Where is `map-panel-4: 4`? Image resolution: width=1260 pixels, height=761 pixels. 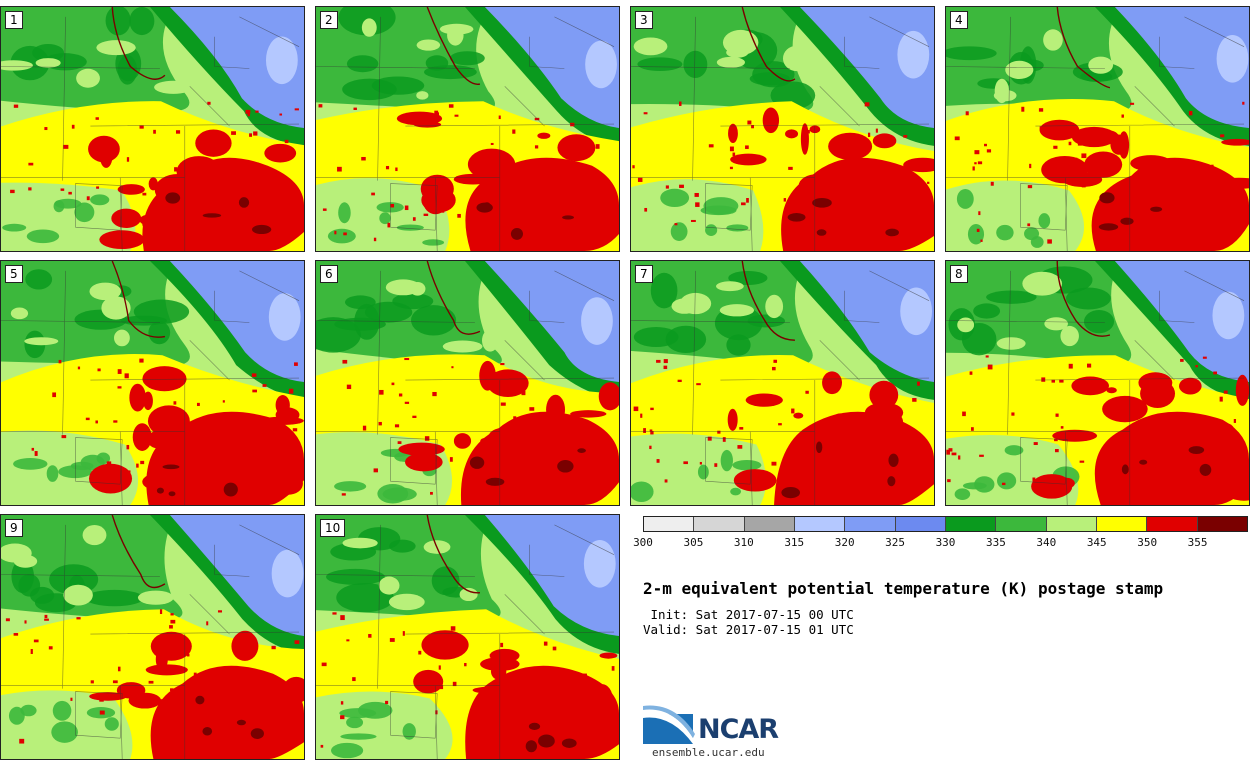 map-panel-4: 4 is located at coordinates (1097, 129).